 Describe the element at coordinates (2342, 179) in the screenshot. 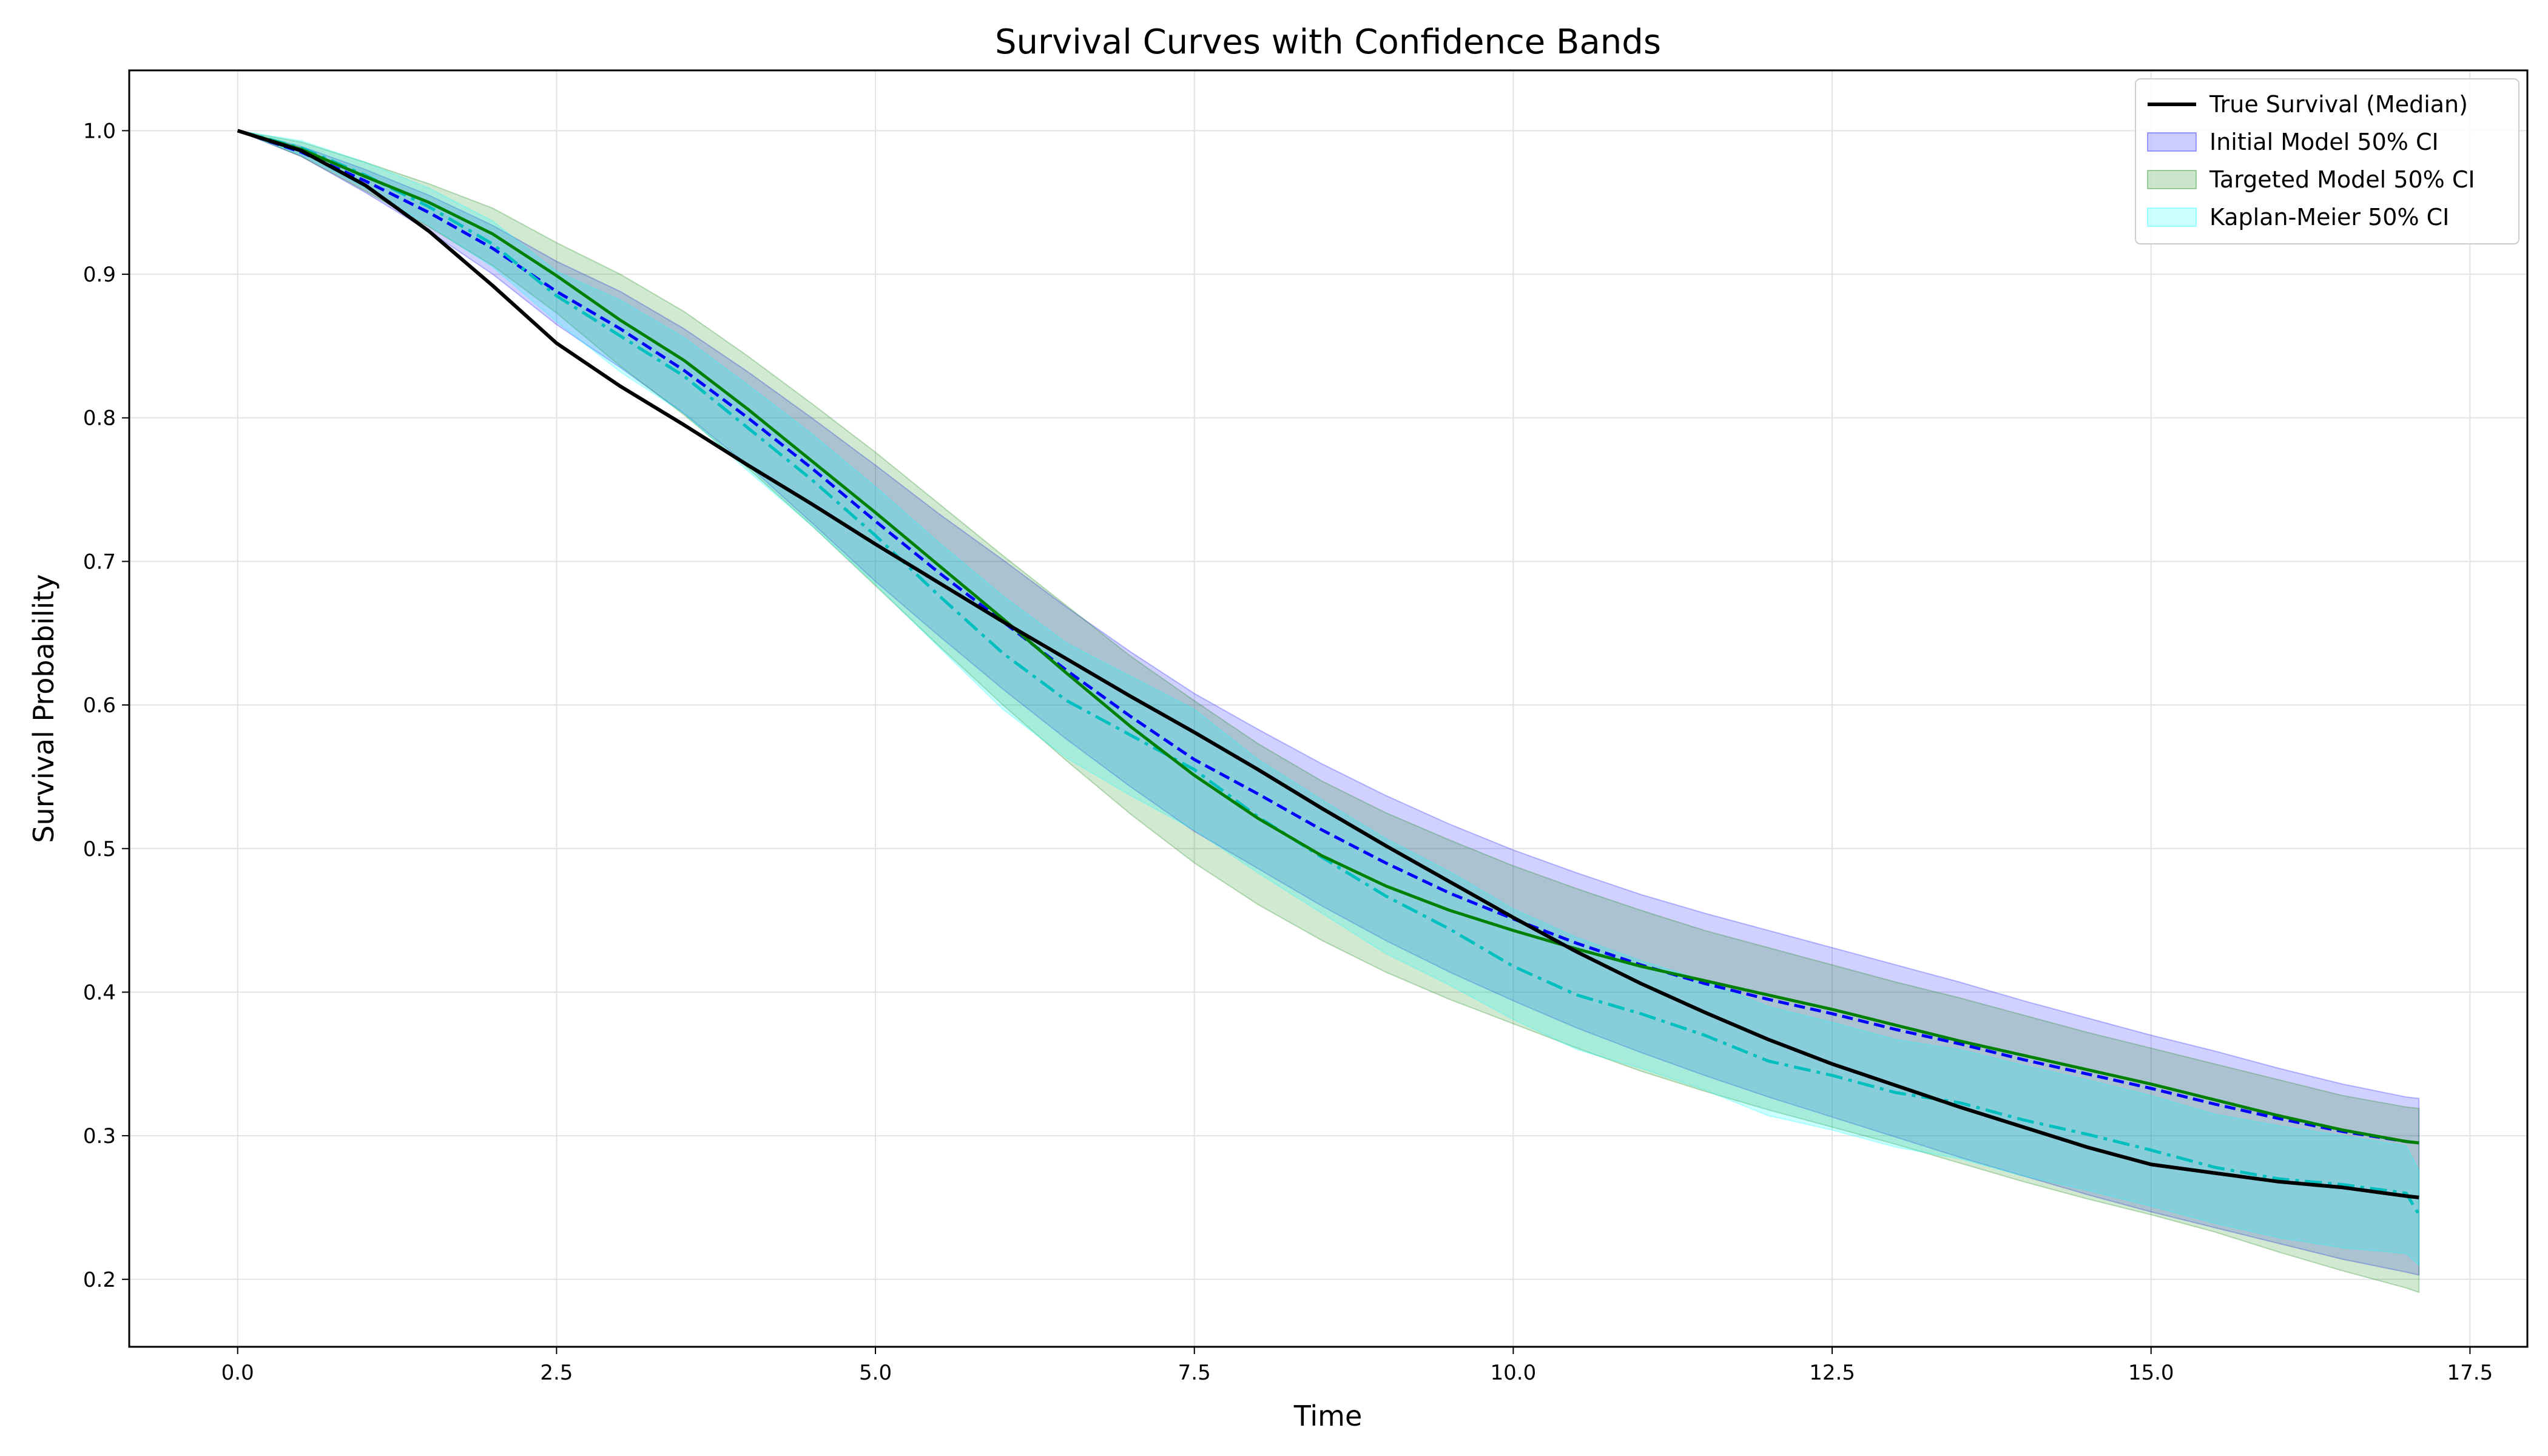

I see `legend-label: Targeted Model 50% CI` at that location.